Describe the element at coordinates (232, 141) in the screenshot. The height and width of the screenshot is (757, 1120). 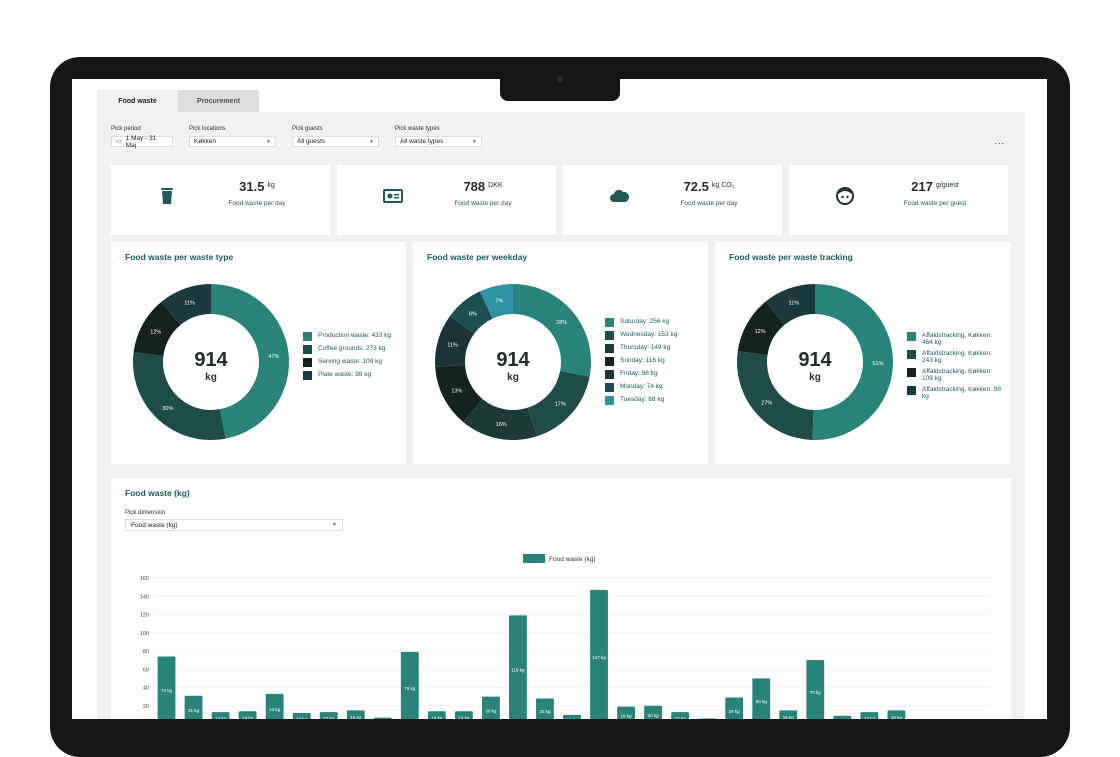
I see `locations-select: Køkken ▼` at that location.